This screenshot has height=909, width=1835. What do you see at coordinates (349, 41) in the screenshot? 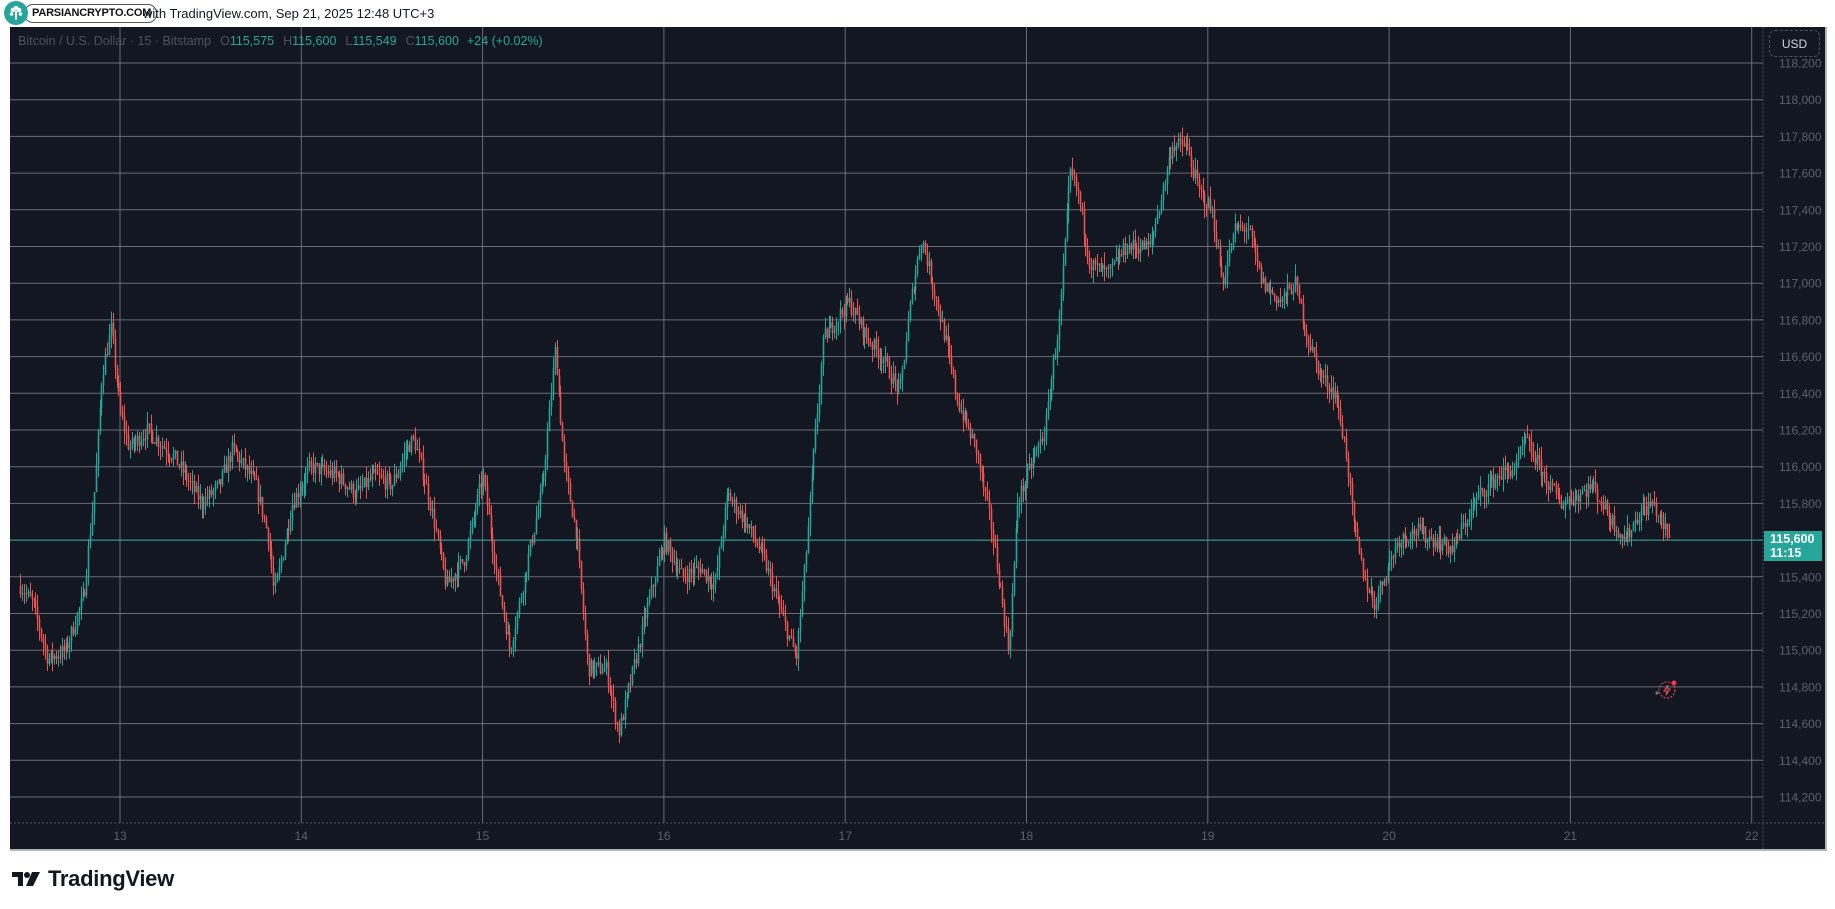
I see `low-label: L` at bounding box center [349, 41].